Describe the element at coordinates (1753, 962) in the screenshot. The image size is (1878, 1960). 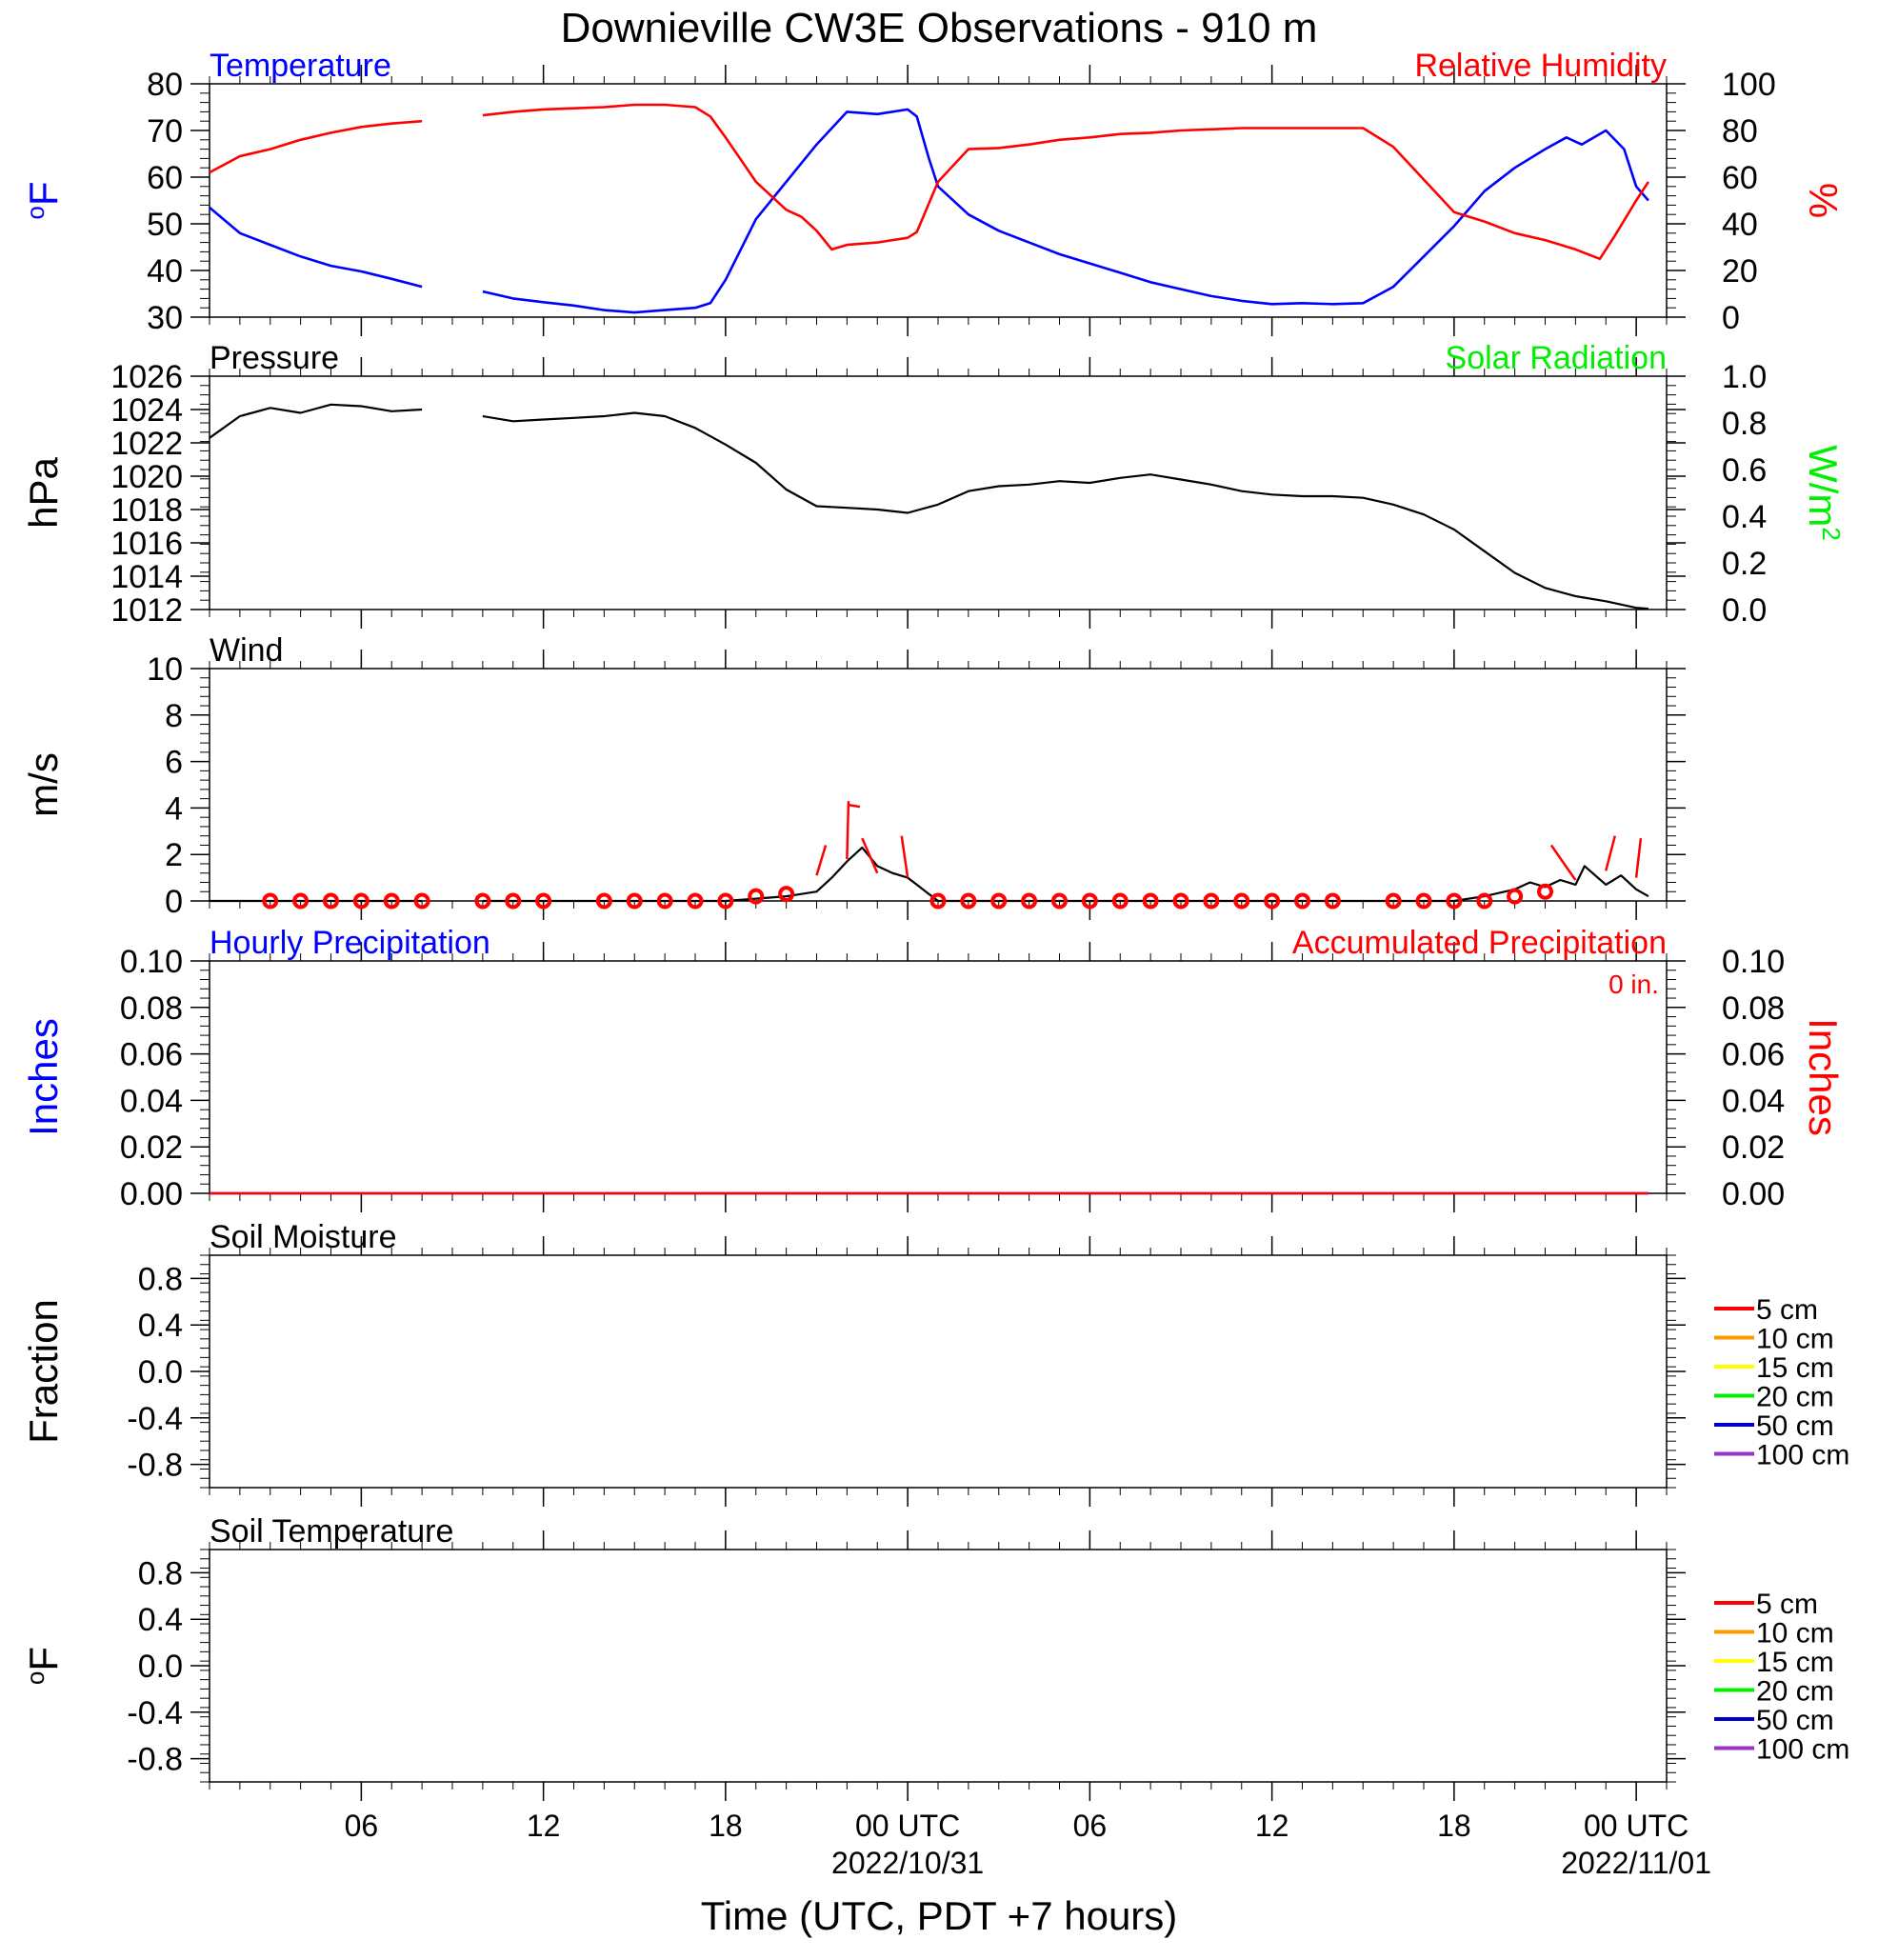
I see `right-tick-label: 0.10` at that location.